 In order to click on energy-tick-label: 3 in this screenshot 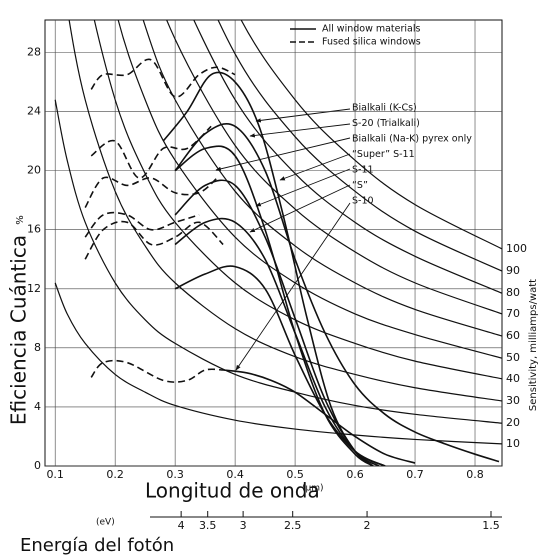, I will do `click(243, 525)`.